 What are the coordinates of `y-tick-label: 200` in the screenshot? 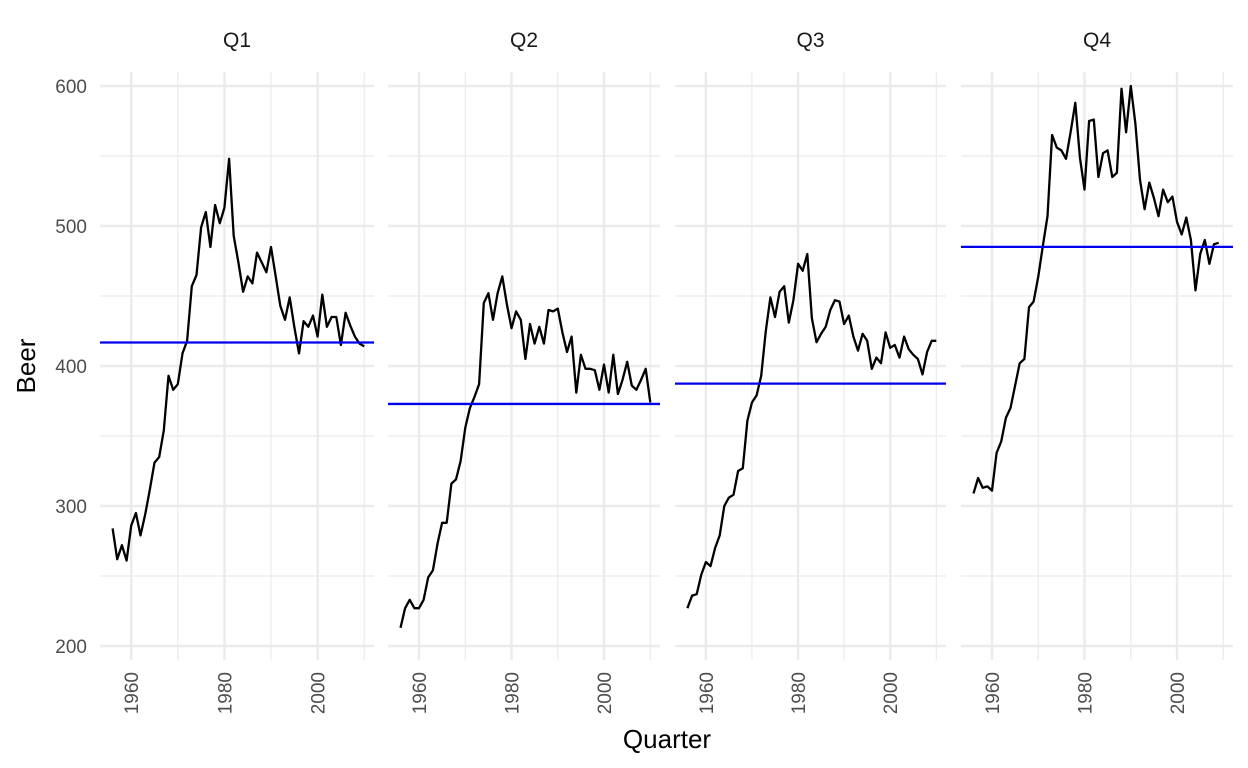 It's located at (71, 647).